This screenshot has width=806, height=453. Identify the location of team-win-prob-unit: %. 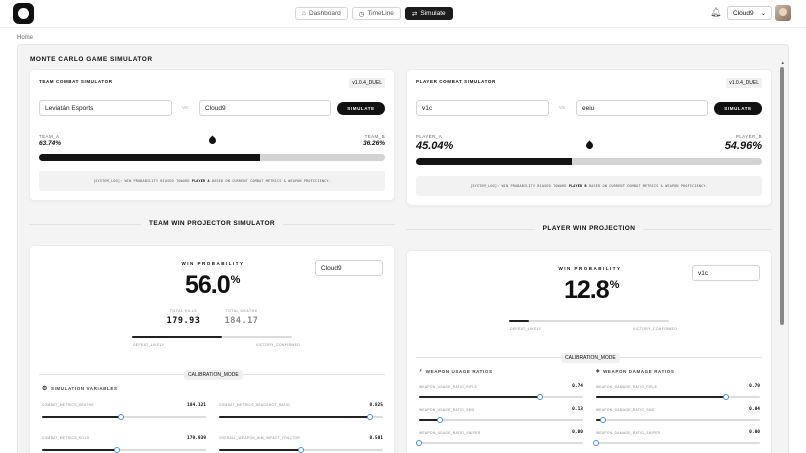
(235, 280).